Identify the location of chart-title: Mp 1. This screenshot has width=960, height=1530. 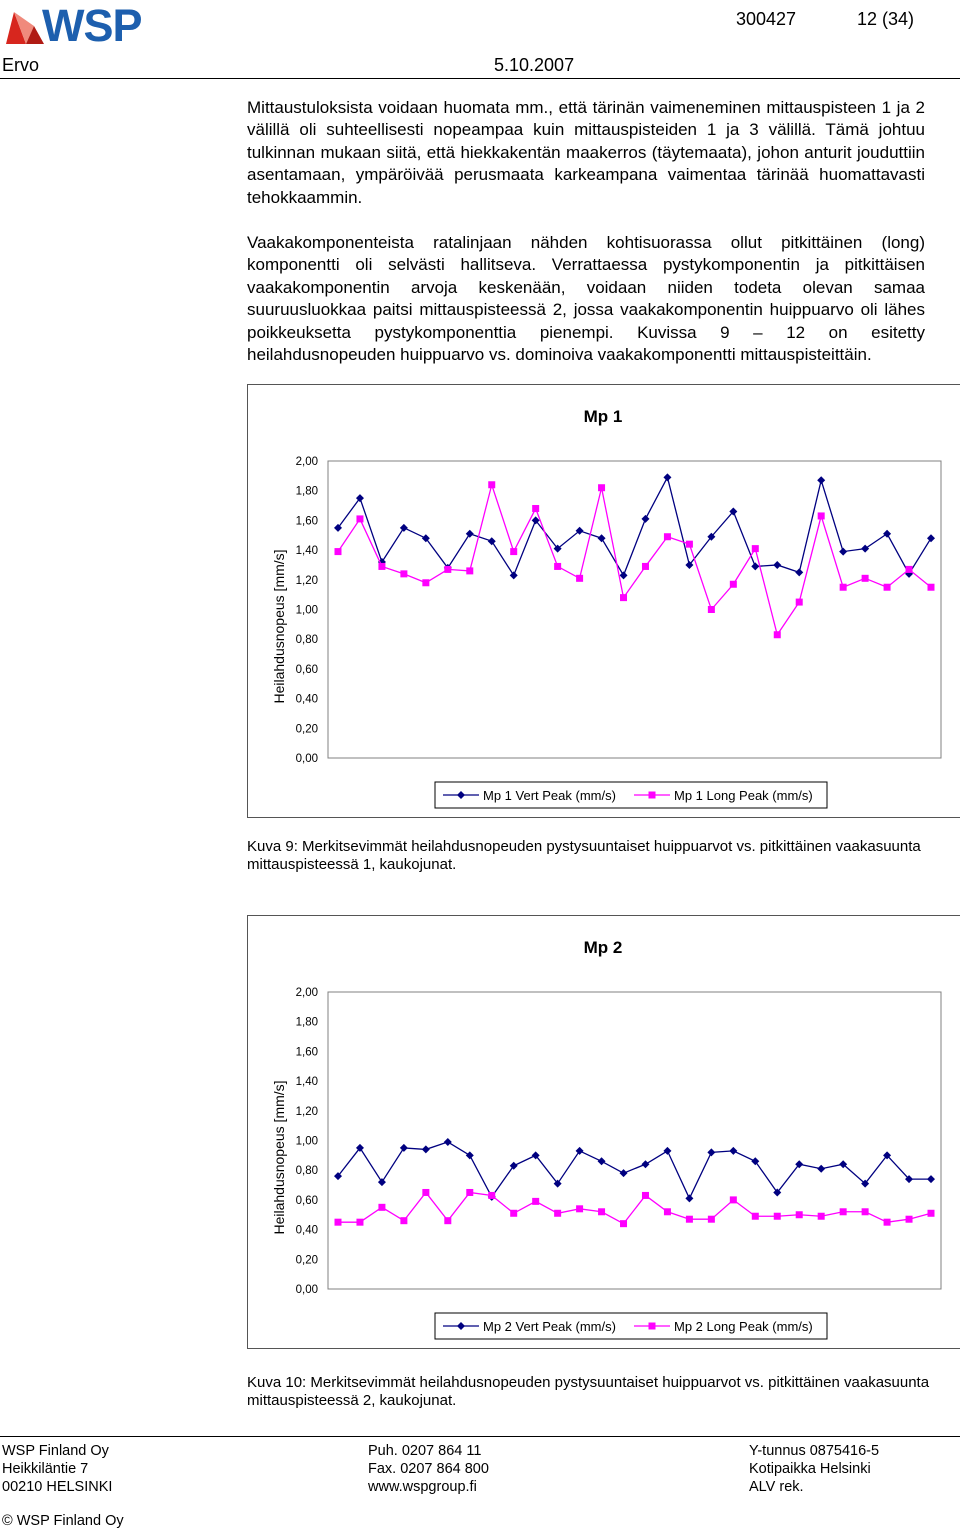
(603, 416).